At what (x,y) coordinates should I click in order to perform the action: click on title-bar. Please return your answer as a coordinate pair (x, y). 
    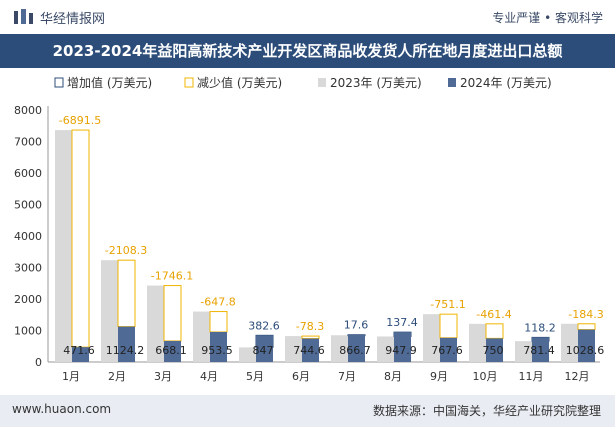
    Looking at the image, I should click on (307, 51).